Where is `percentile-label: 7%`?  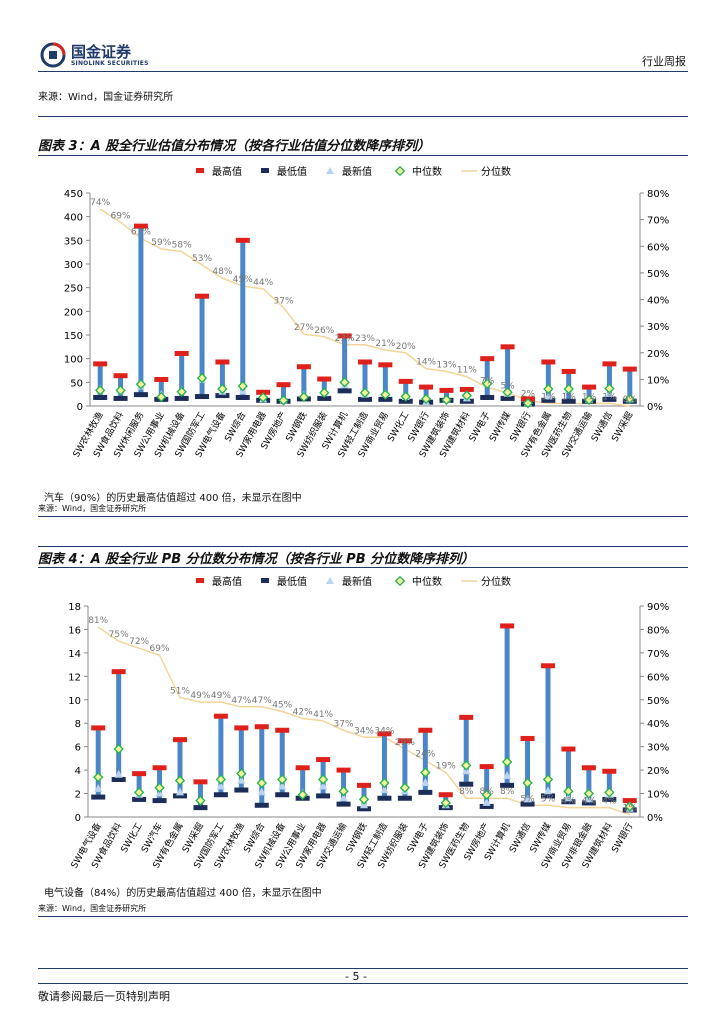 percentile-label: 7% is located at coordinates (487, 381).